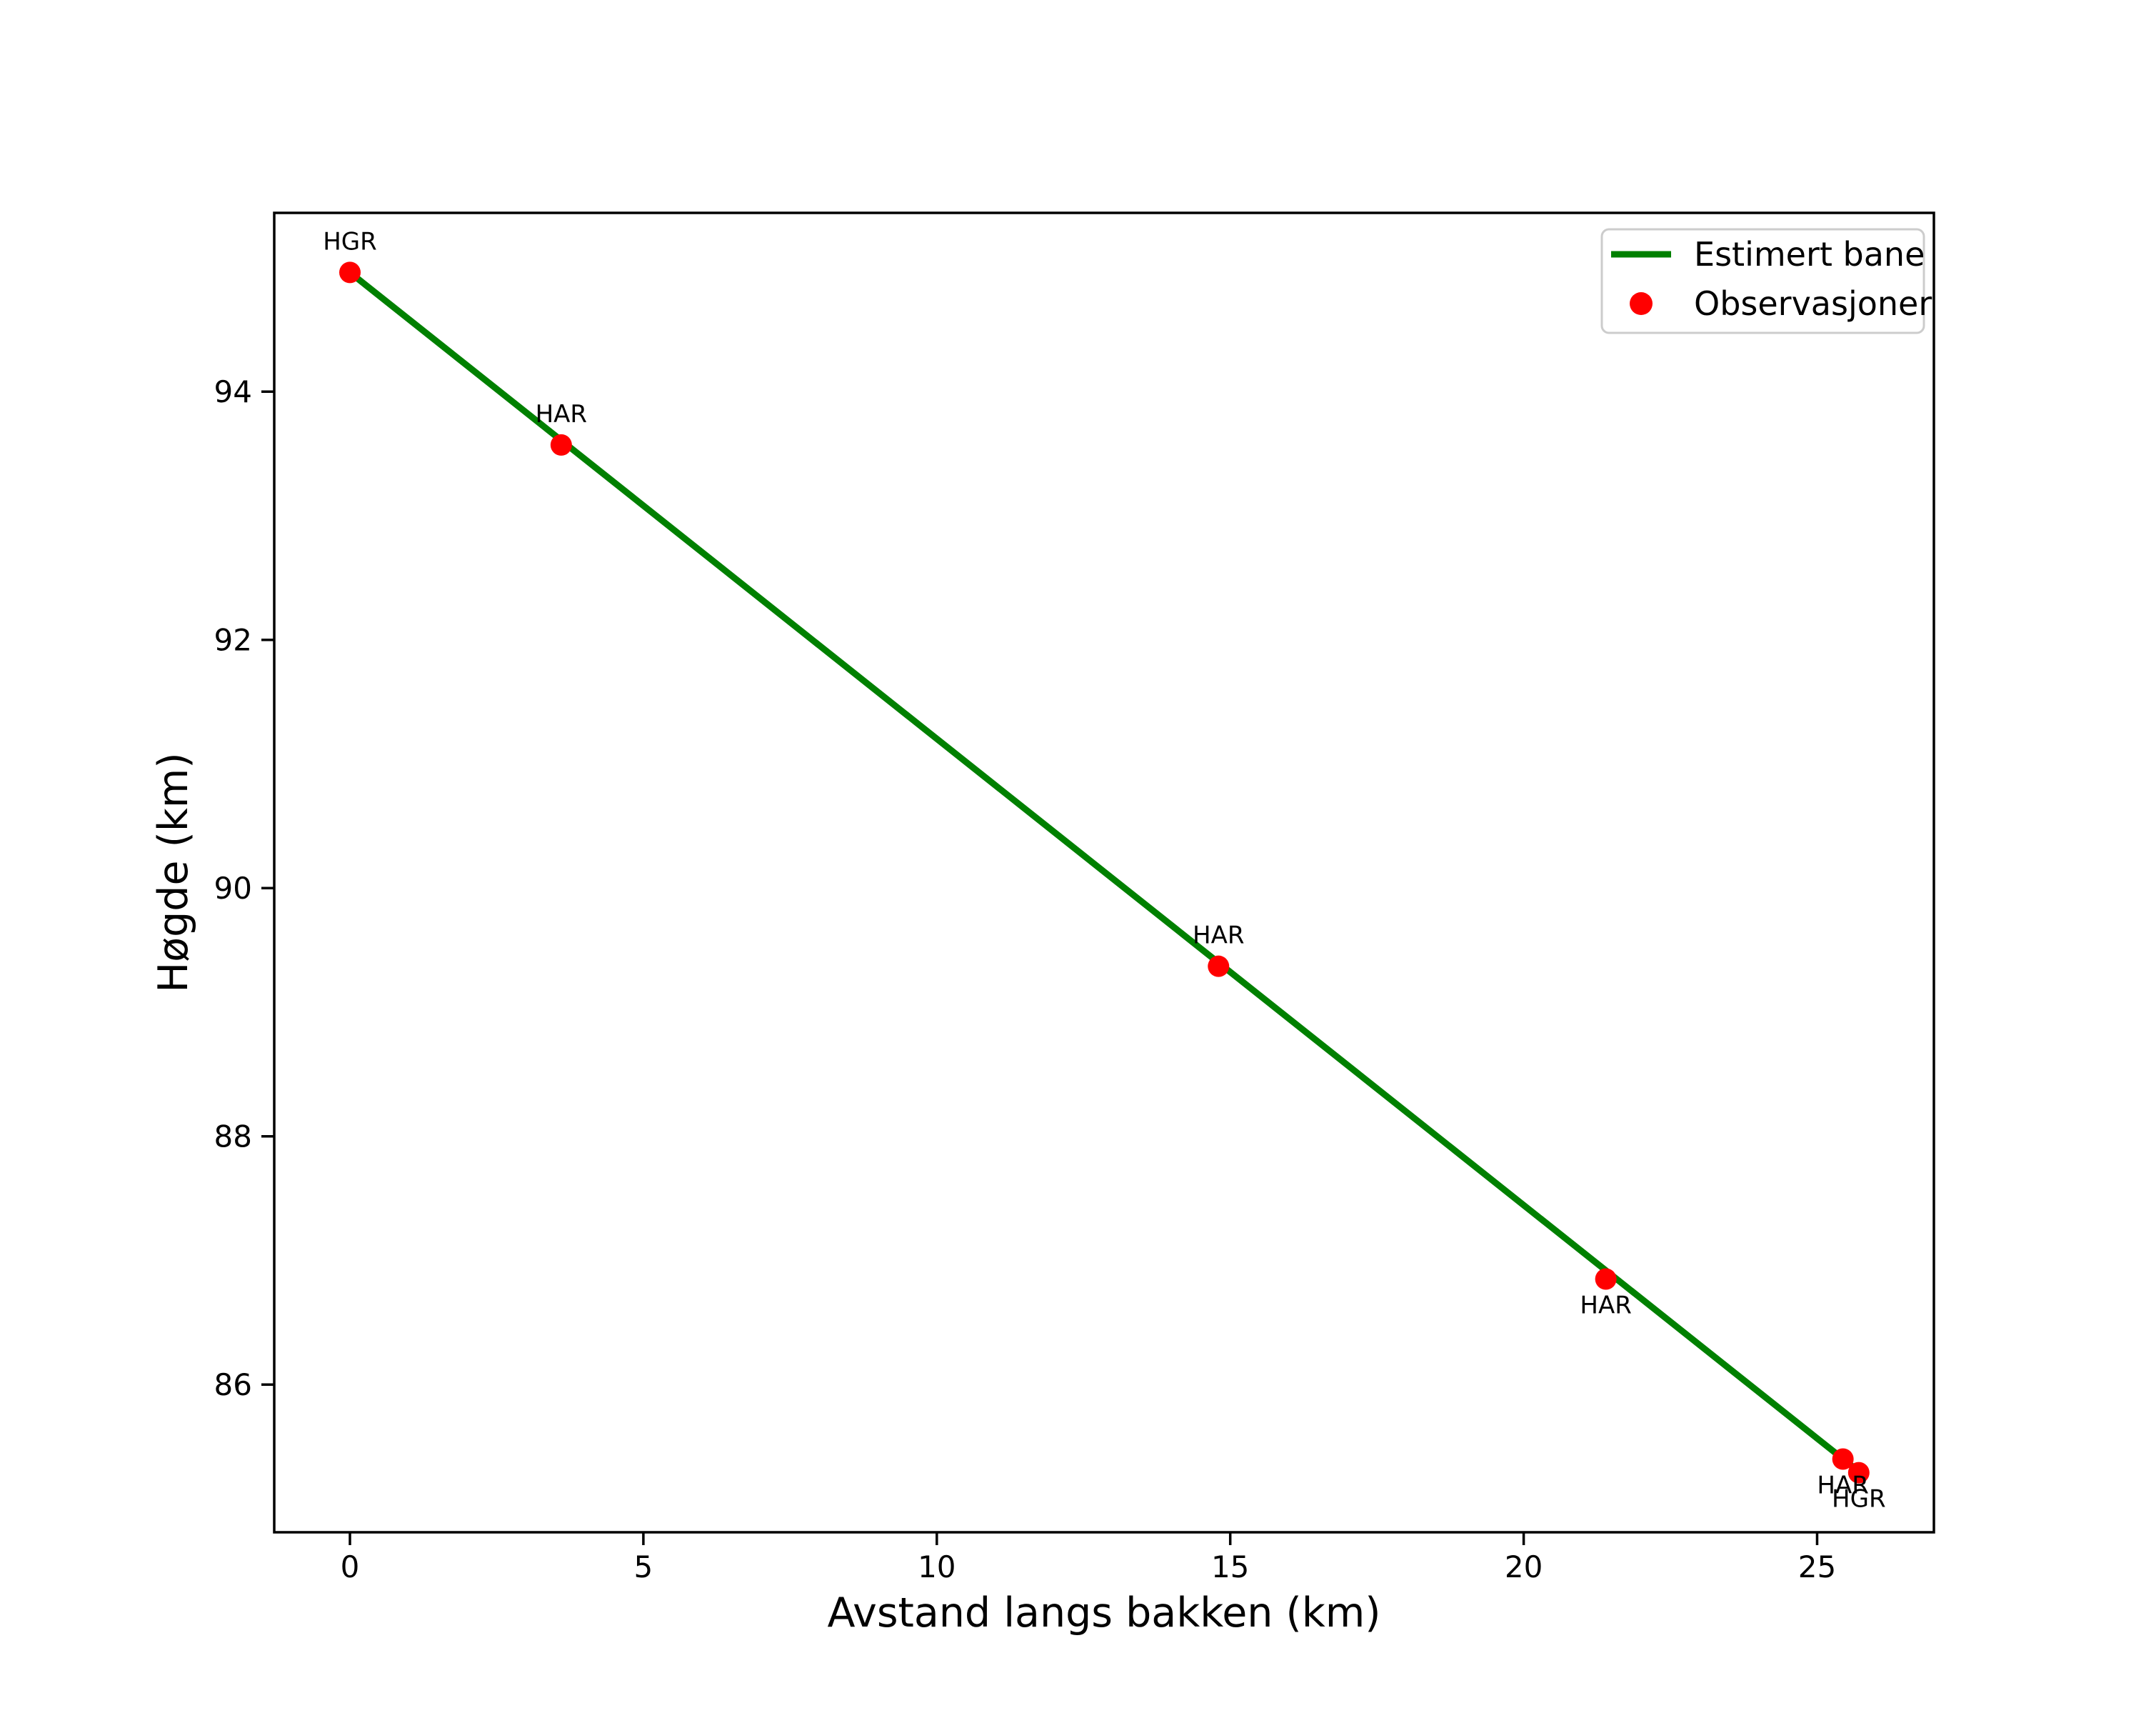 The image size is (2156, 1728). What do you see at coordinates (233, 391) in the screenshot?
I see `y-tick-label: 94` at bounding box center [233, 391].